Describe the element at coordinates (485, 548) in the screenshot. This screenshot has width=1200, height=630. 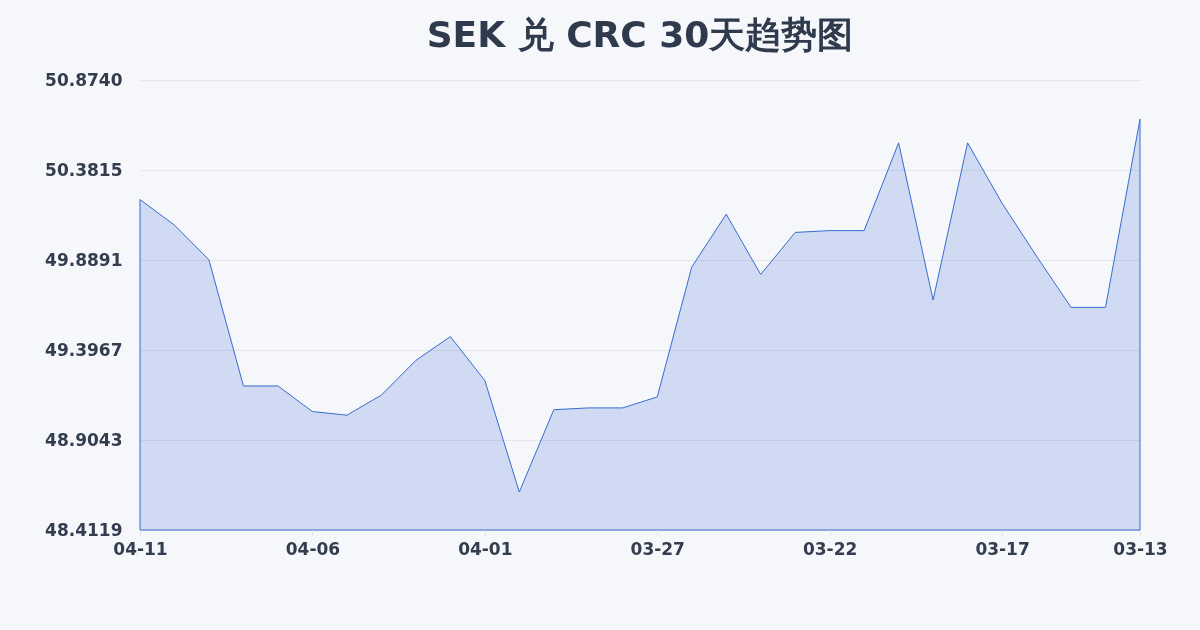
I see `x-tick-label: 04-01` at that location.